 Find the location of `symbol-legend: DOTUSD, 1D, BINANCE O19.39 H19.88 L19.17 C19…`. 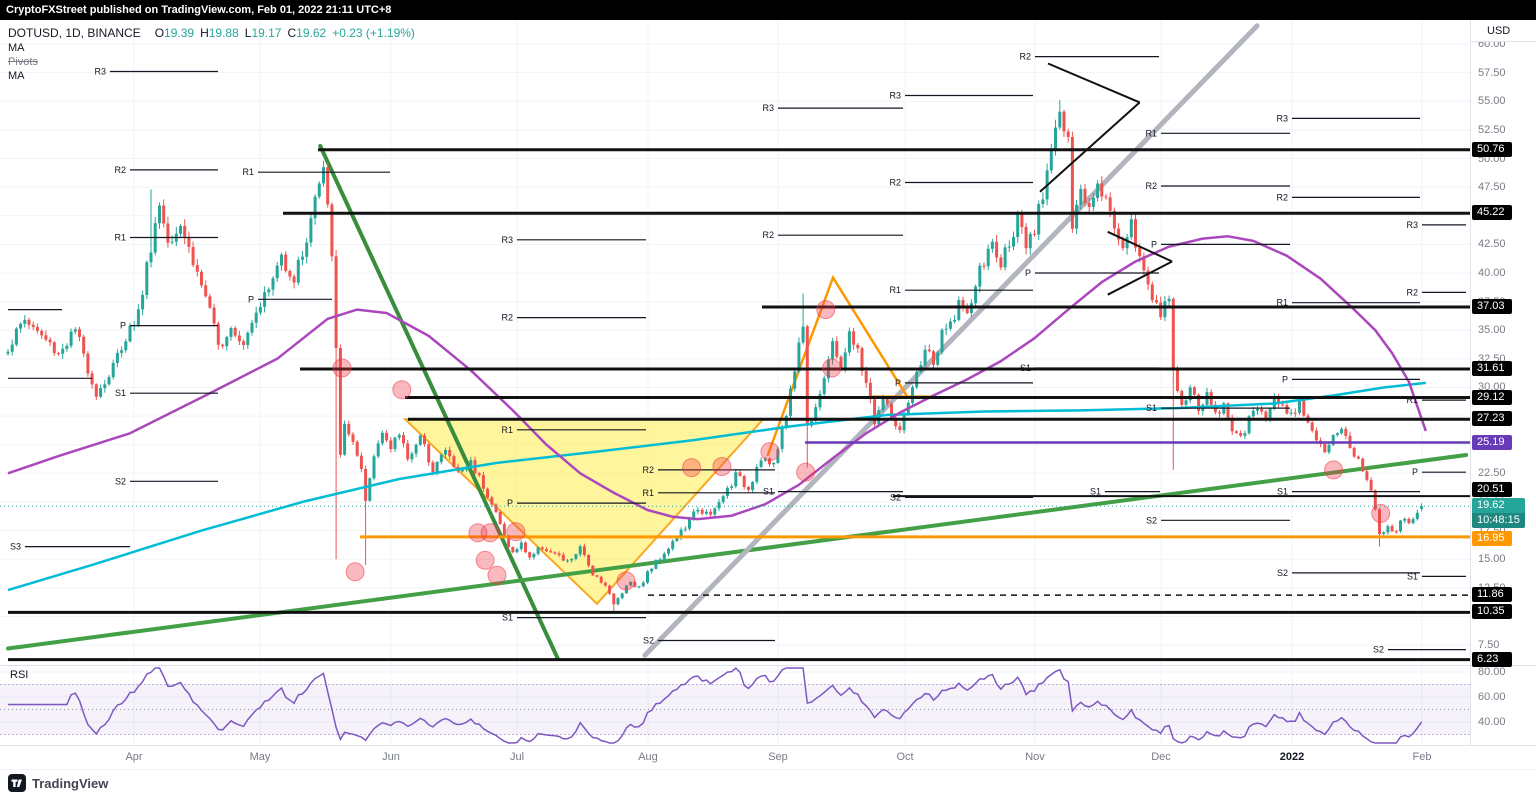

symbol-legend: DOTUSD, 1D, BINANCE O19.39 H19.88 L19.17 C19… is located at coordinates (211, 54).